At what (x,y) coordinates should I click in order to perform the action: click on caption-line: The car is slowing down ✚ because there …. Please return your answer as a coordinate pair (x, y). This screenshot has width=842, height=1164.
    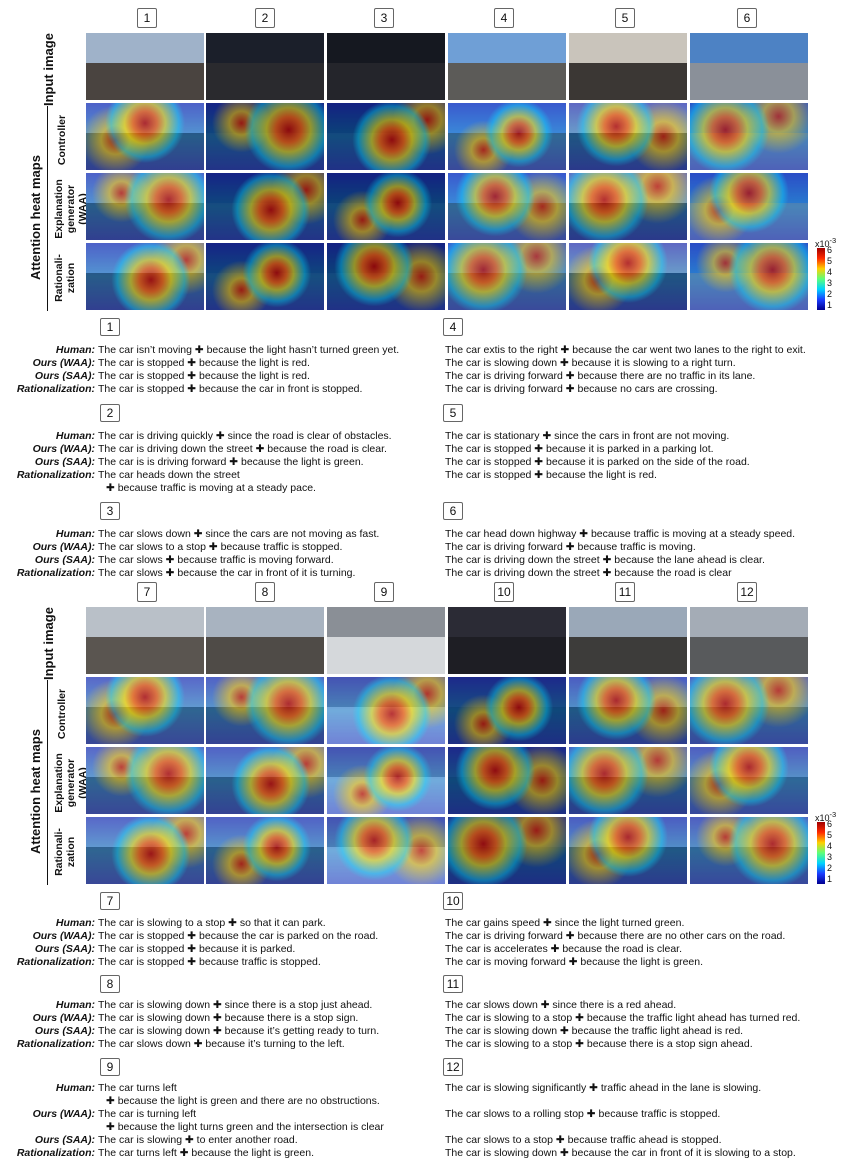
    Looking at the image, I should click on (228, 1018).